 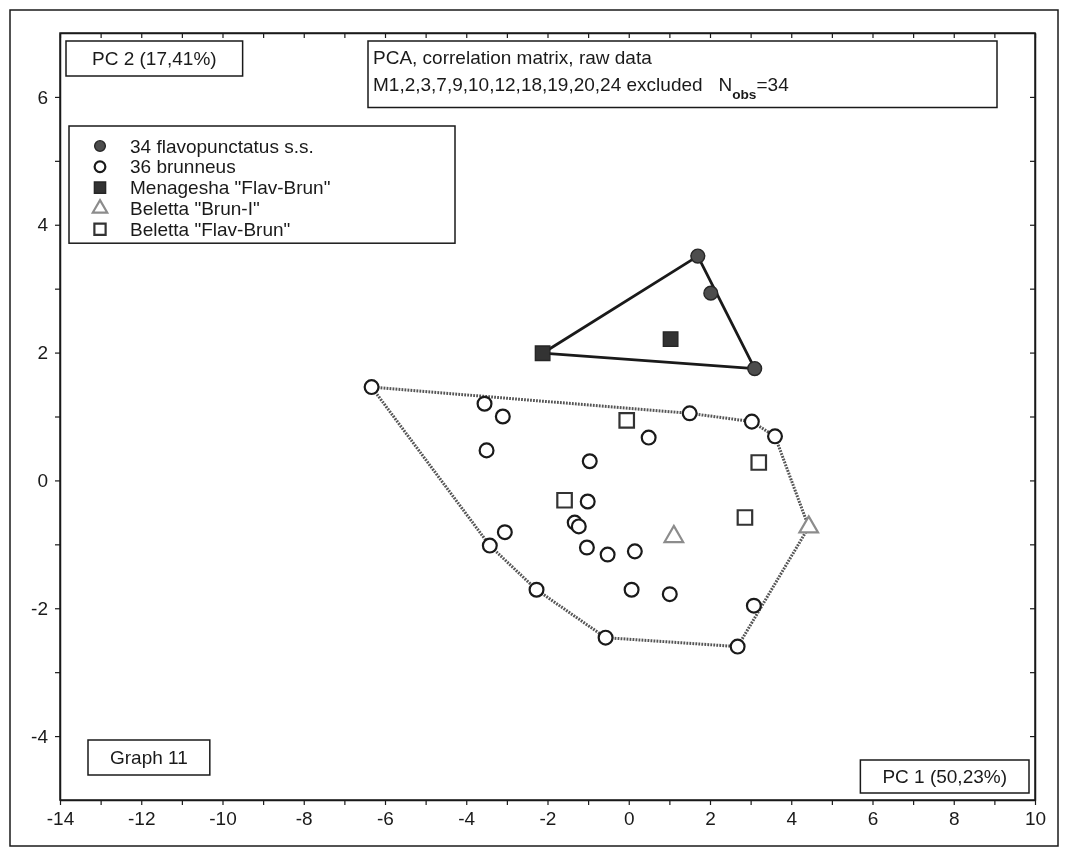 I want to click on y-axis-title: PC 2 (17,41%), so click(x=154, y=58).